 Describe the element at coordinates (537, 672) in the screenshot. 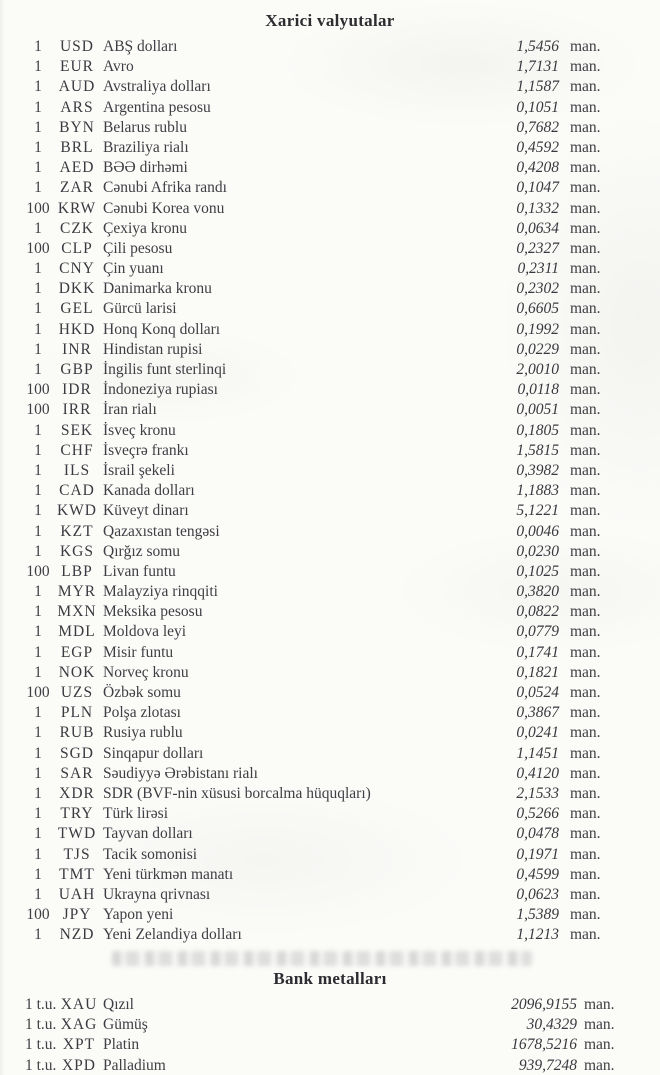

I see `rate-value-cell: 0,1821` at that location.